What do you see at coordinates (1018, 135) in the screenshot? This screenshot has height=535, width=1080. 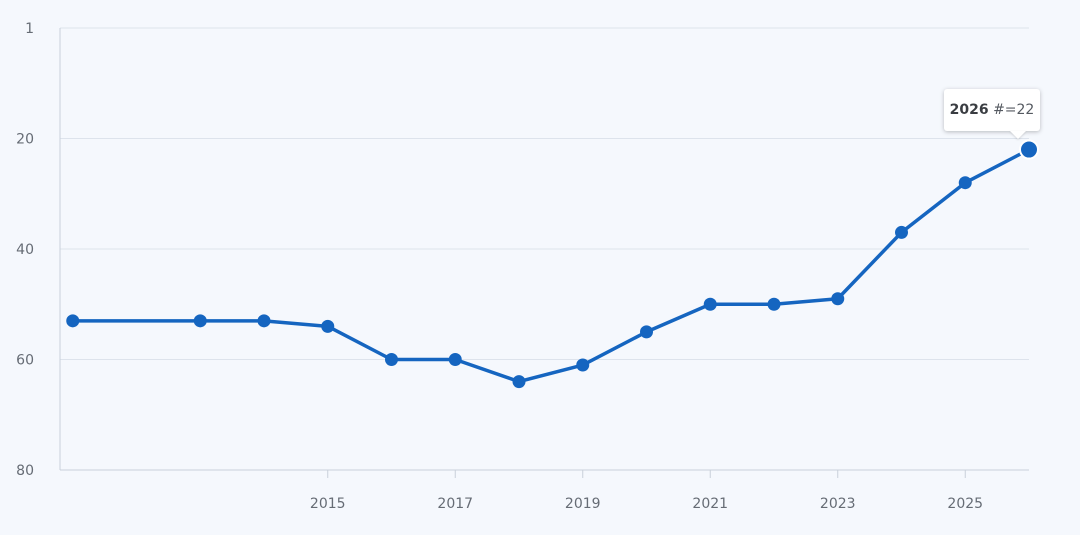 I see `tooltip-pointer` at bounding box center [1018, 135].